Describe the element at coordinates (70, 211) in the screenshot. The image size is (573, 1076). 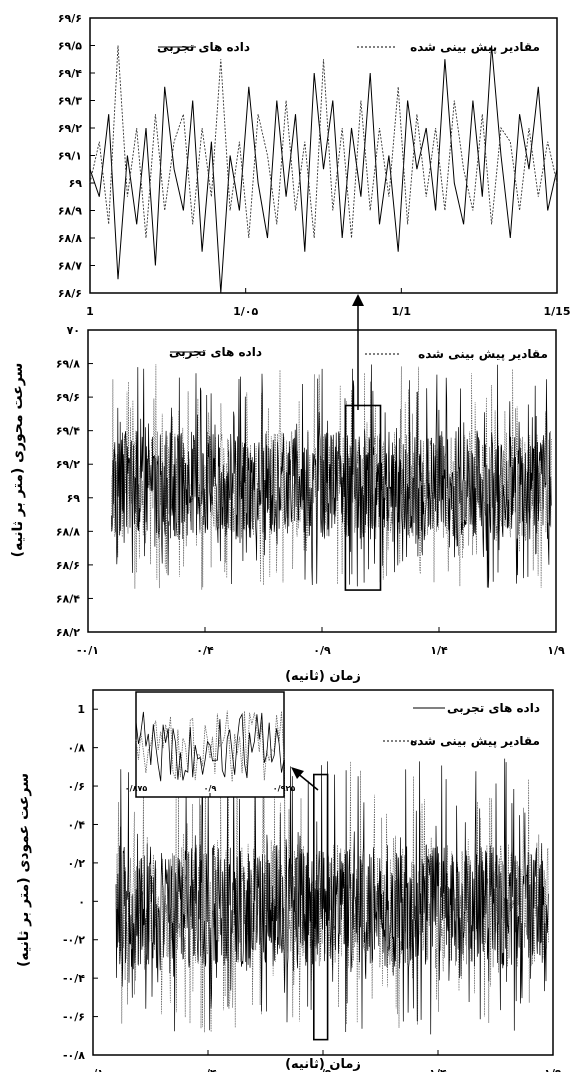
I see `top-y-tick-label: ۶۸/۹` at that location.